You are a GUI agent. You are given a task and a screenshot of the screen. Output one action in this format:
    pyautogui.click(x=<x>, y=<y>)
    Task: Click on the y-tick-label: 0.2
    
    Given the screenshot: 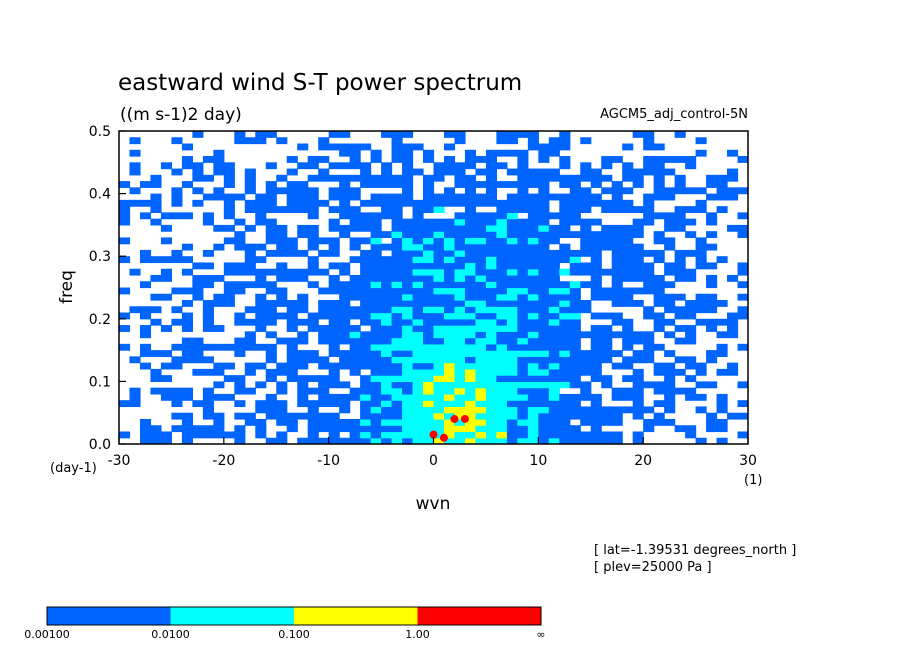 What is the action you would take?
    pyautogui.click(x=100, y=320)
    